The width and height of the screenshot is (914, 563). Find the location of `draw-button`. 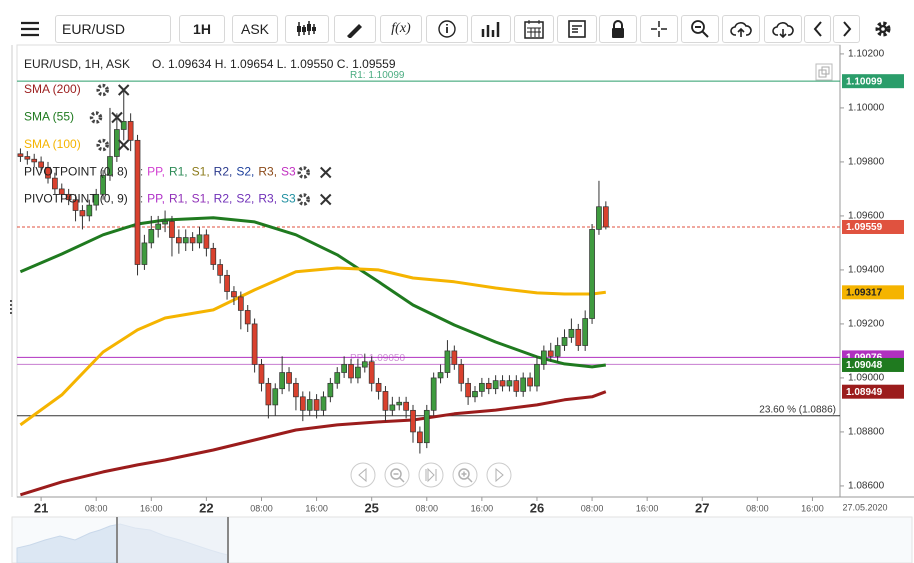

draw-button is located at coordinates (355, 29).